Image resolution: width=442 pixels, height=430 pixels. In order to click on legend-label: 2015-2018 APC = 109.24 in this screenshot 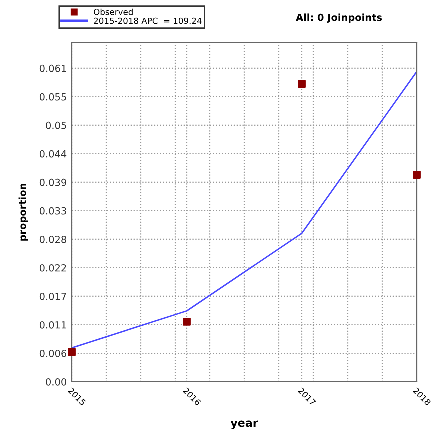, I will do `click(148, 21)`.